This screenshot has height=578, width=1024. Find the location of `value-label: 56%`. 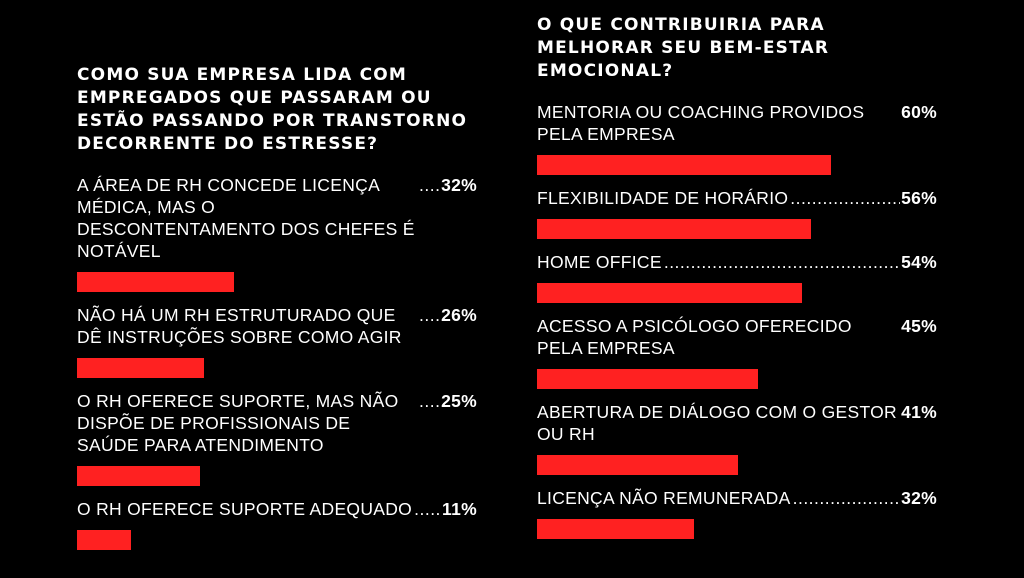

value-label: 56% is located at coordinates (919, 198).